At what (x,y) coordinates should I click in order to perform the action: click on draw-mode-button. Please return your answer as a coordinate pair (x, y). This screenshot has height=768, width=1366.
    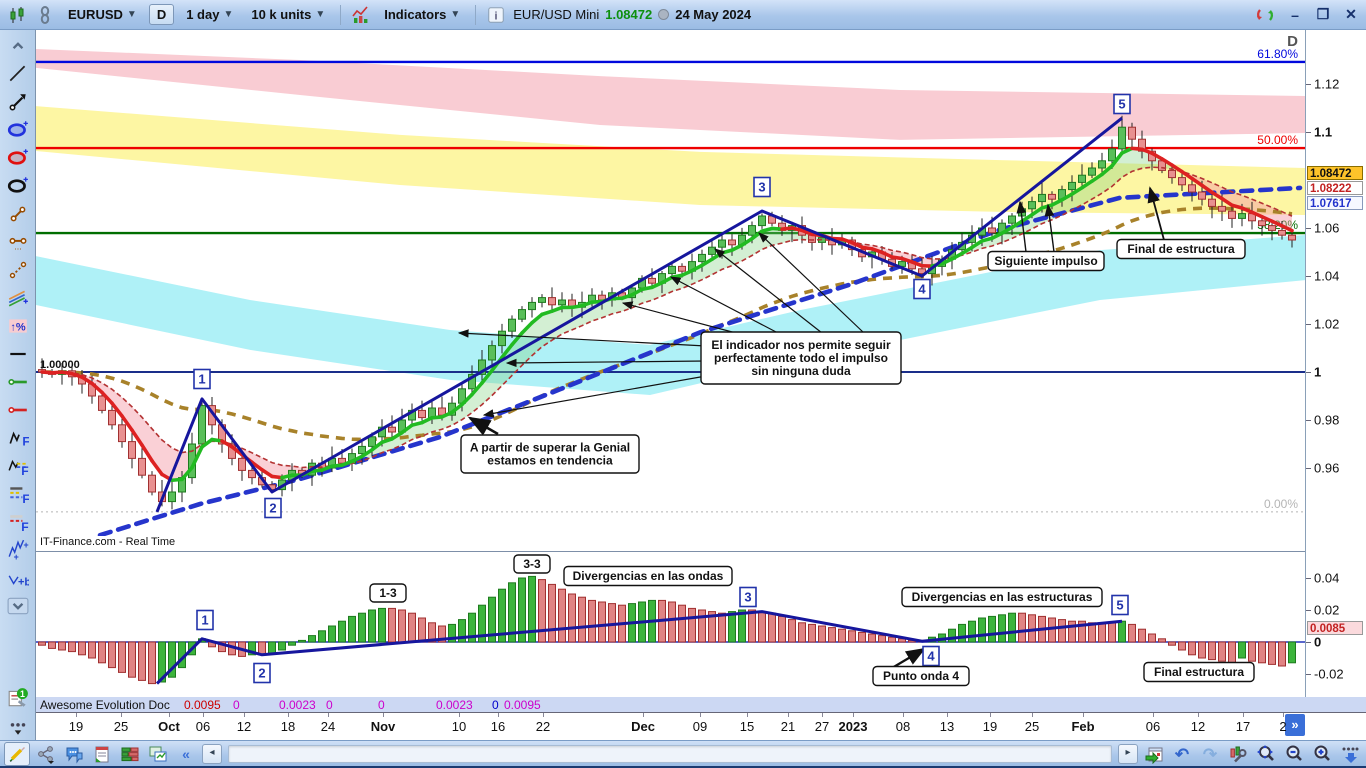
    Looking at the image, I should click on (17, 753).